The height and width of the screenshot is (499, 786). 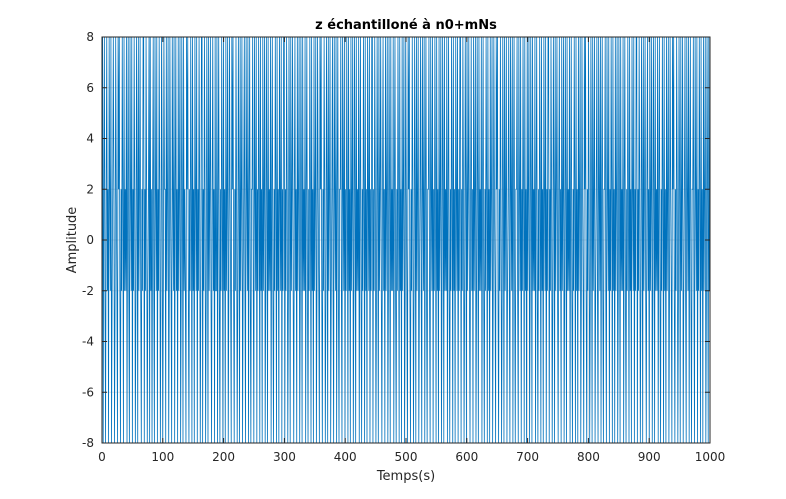 I want to click on x-tick-label-3: 300, so click(x=284, y=457).